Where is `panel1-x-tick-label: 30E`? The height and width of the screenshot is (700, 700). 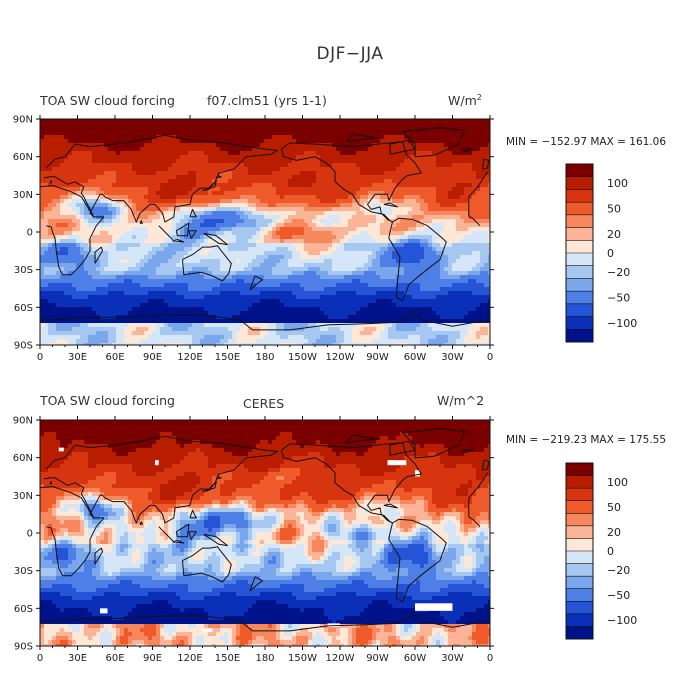 panel1-x-tick-label: 30E is located at coordinates (77, 357).